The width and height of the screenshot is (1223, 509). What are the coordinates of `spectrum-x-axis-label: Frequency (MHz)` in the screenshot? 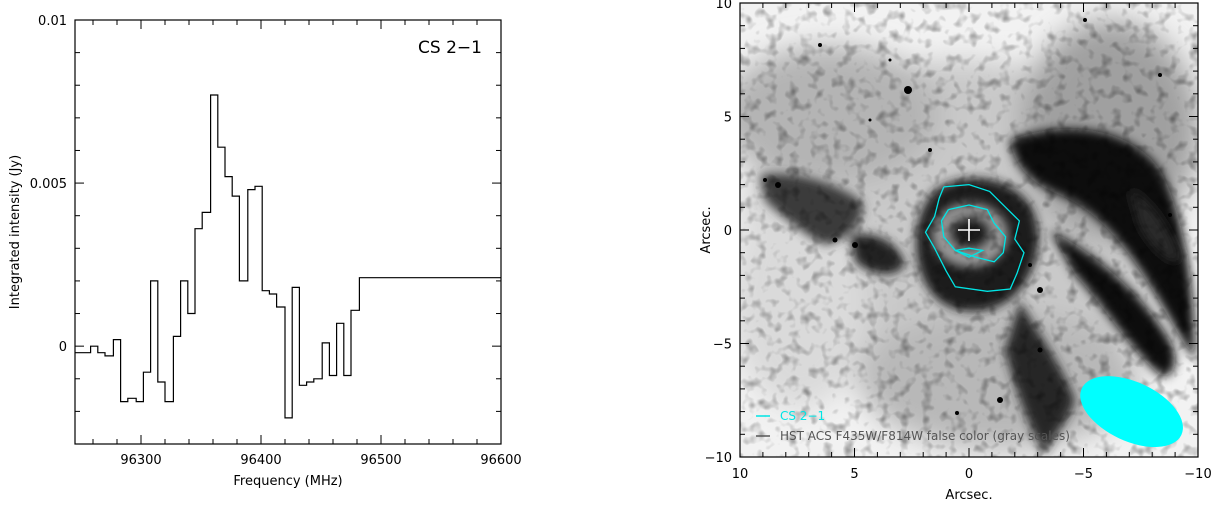 It's located at (287, 481).